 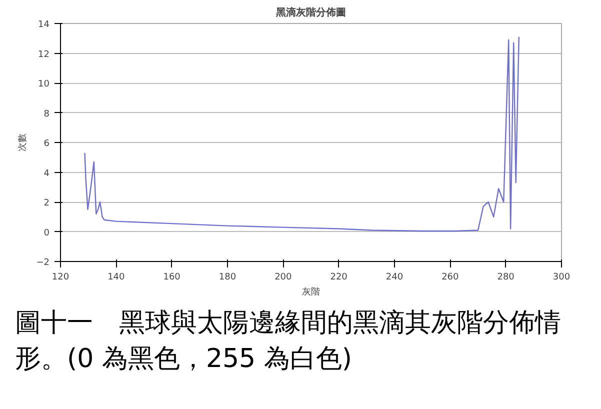 What do you see at coordinates (47, 203) in the screenshot?
I see `y-tick-label: 2` at bounding box center [47, 203].